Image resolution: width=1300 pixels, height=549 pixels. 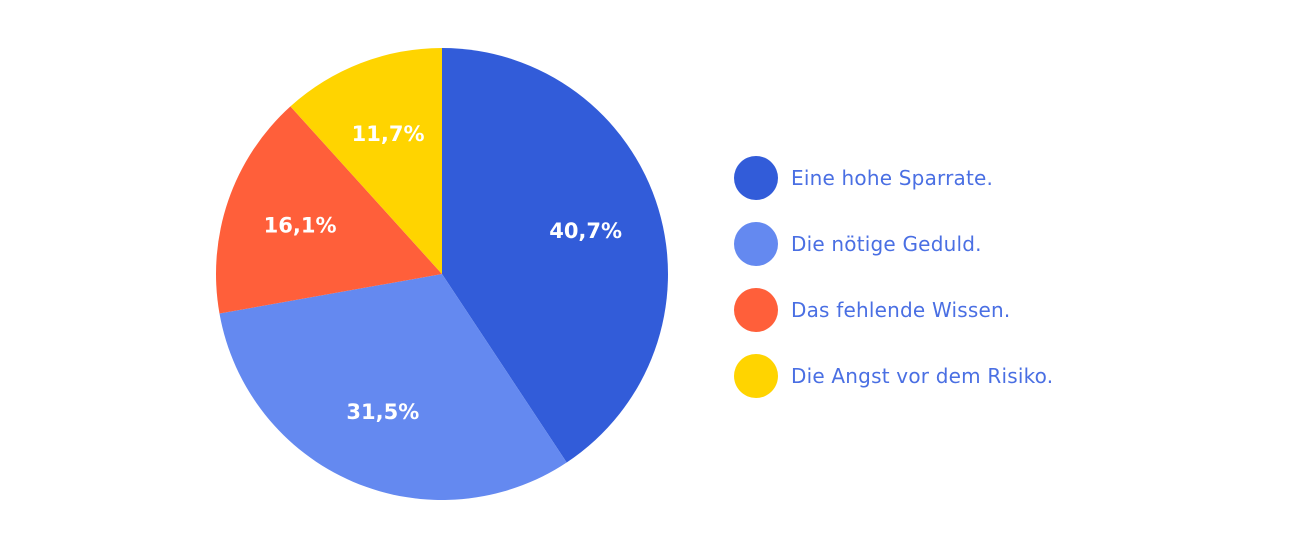 I want to click on legend-swatch-sparrate, so click(x=756, y=178).